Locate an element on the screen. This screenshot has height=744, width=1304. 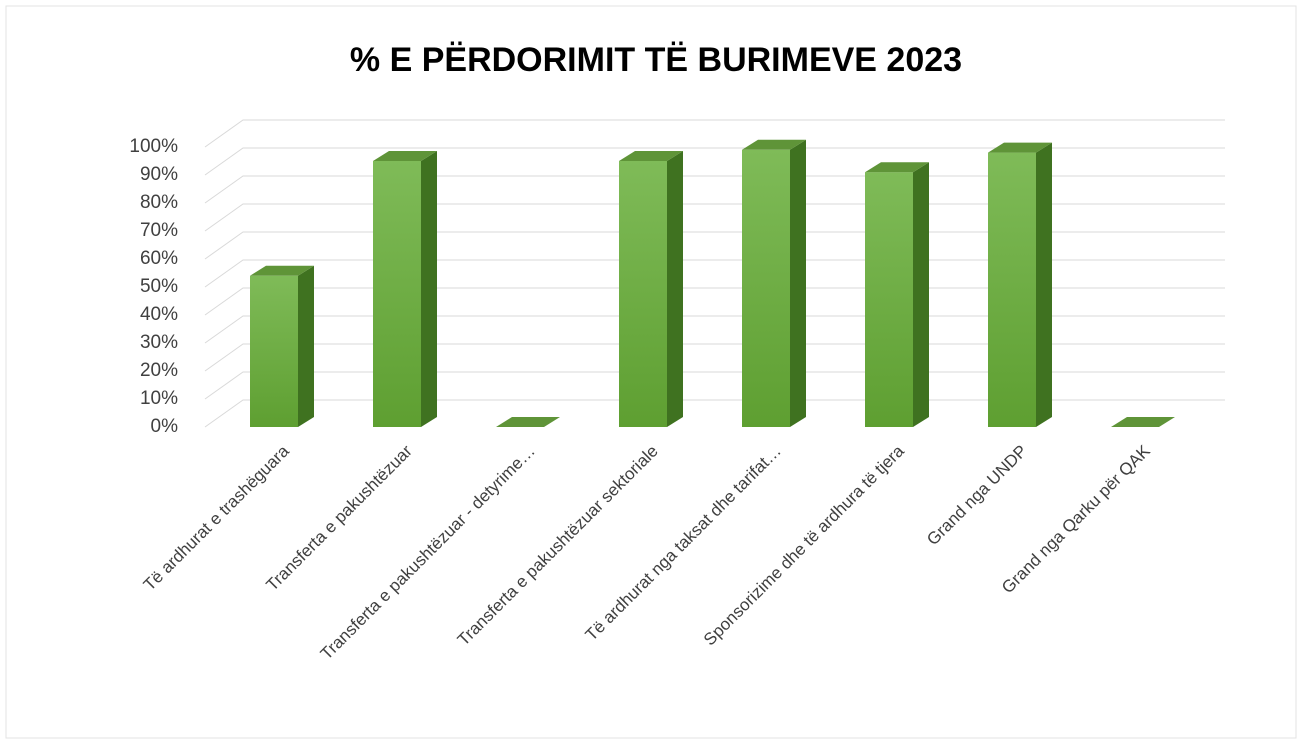
y-tick-label: 100% is located at coordinates (153, 146).